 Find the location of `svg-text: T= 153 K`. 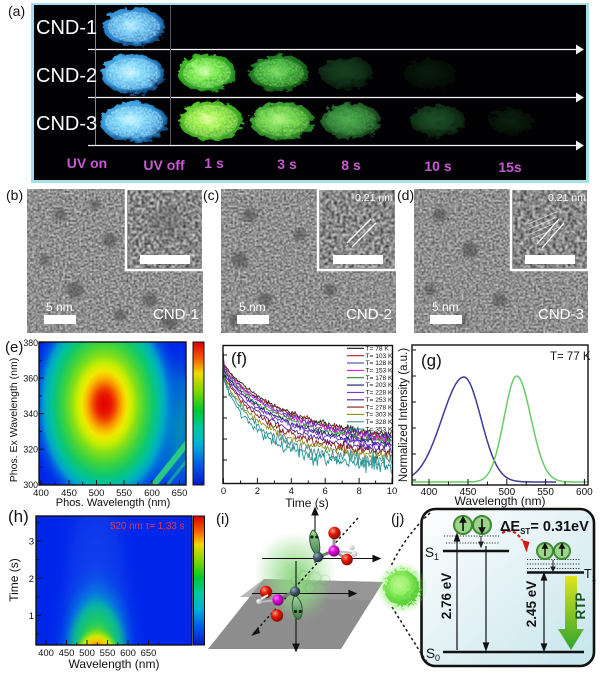

svg-text: T= 153 K is located at coordinates (380, 371).